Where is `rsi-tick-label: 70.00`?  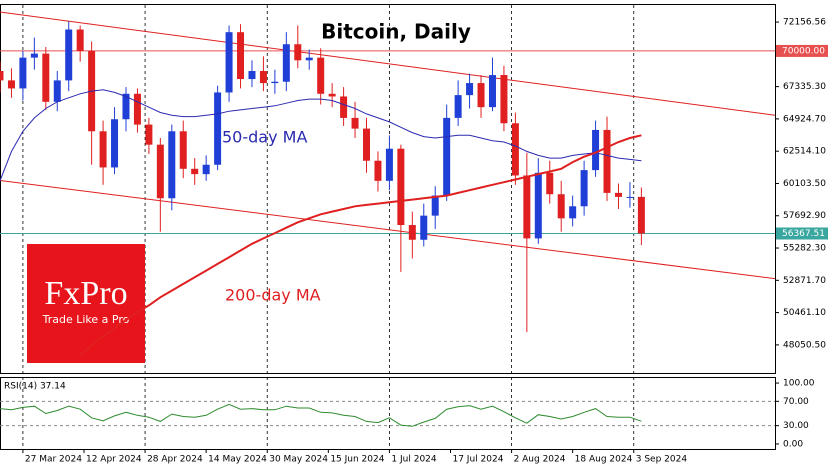
rsi-tick-label: 70.00 is located at coordinates (796, 402).